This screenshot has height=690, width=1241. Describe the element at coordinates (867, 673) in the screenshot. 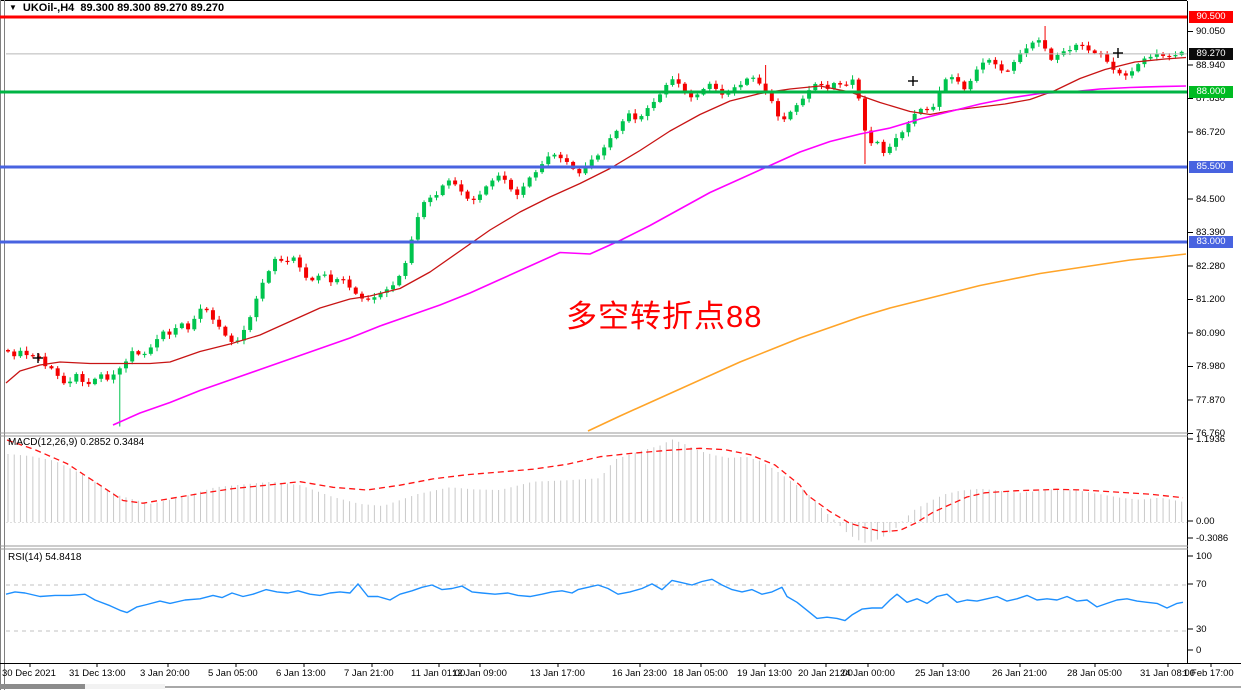

I see `time-axis-label: 24 Jan 00:00` at that location.